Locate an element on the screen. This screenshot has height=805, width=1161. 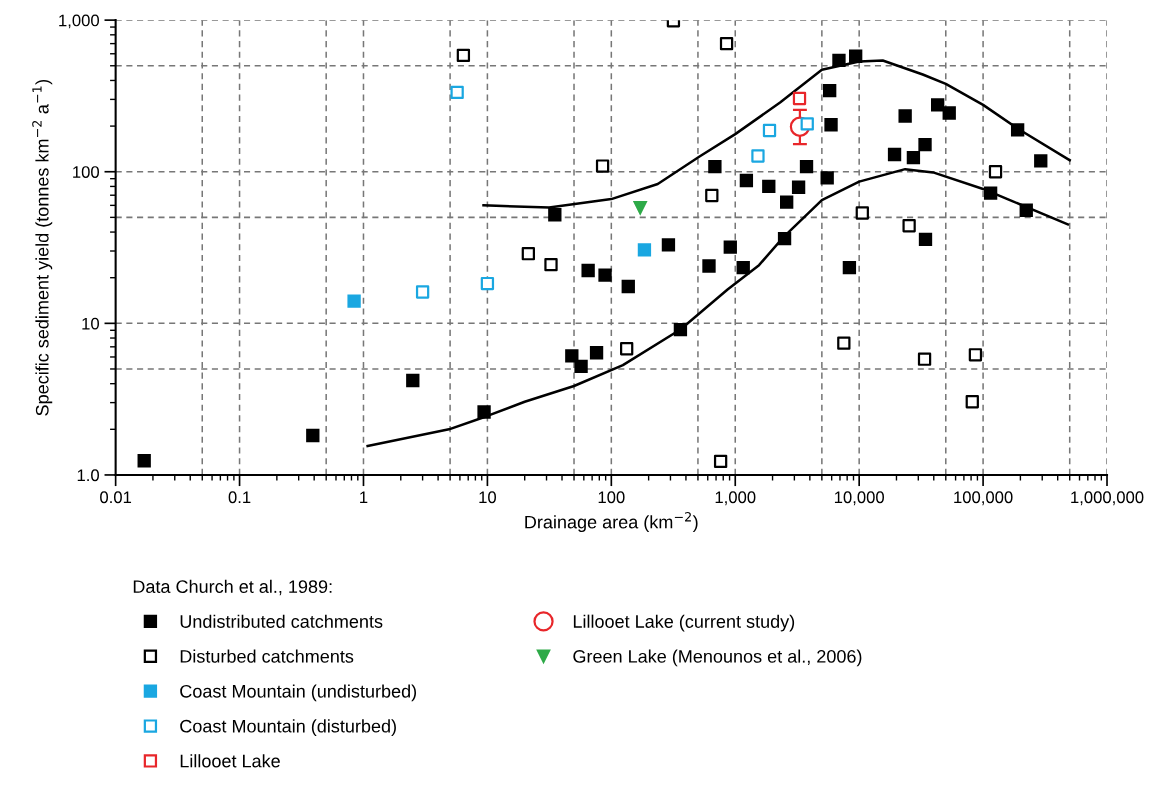
y-tick-label: 100 is located at coordinates (86, 172).